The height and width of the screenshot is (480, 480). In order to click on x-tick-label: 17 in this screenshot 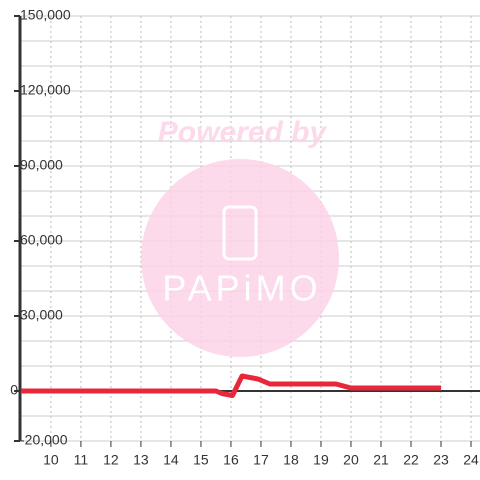, I will do `click(261, 460)`.